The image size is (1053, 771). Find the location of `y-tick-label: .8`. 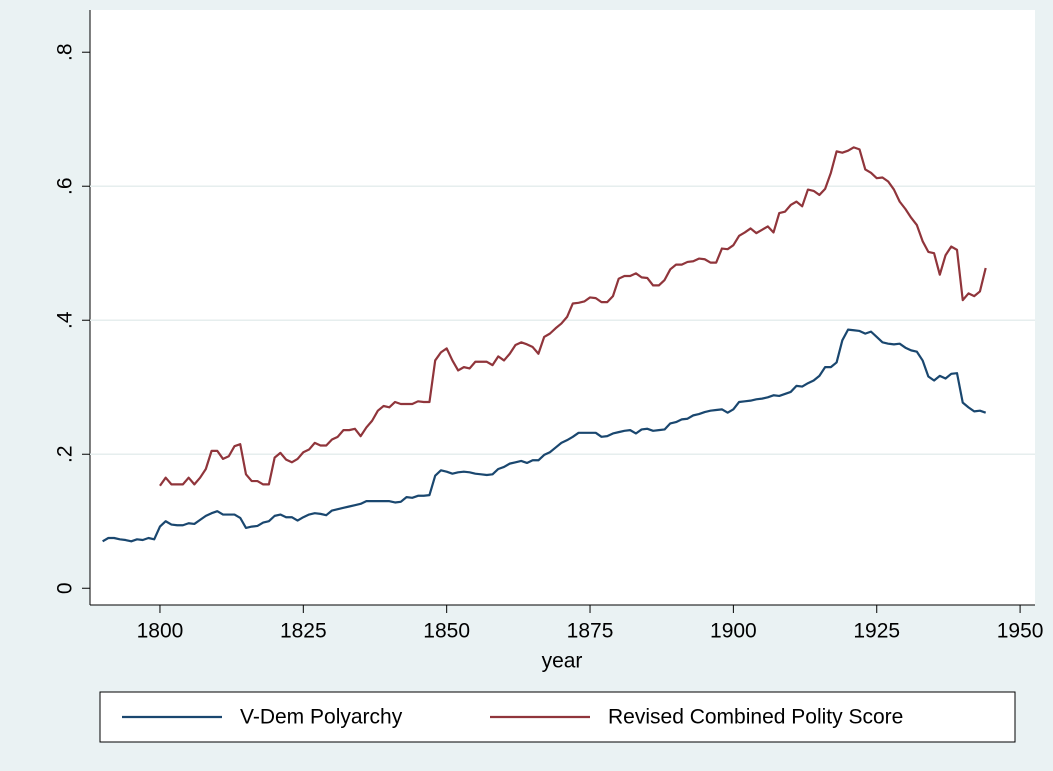

y-tick-label: .8 is located at coordinates (65, 52).